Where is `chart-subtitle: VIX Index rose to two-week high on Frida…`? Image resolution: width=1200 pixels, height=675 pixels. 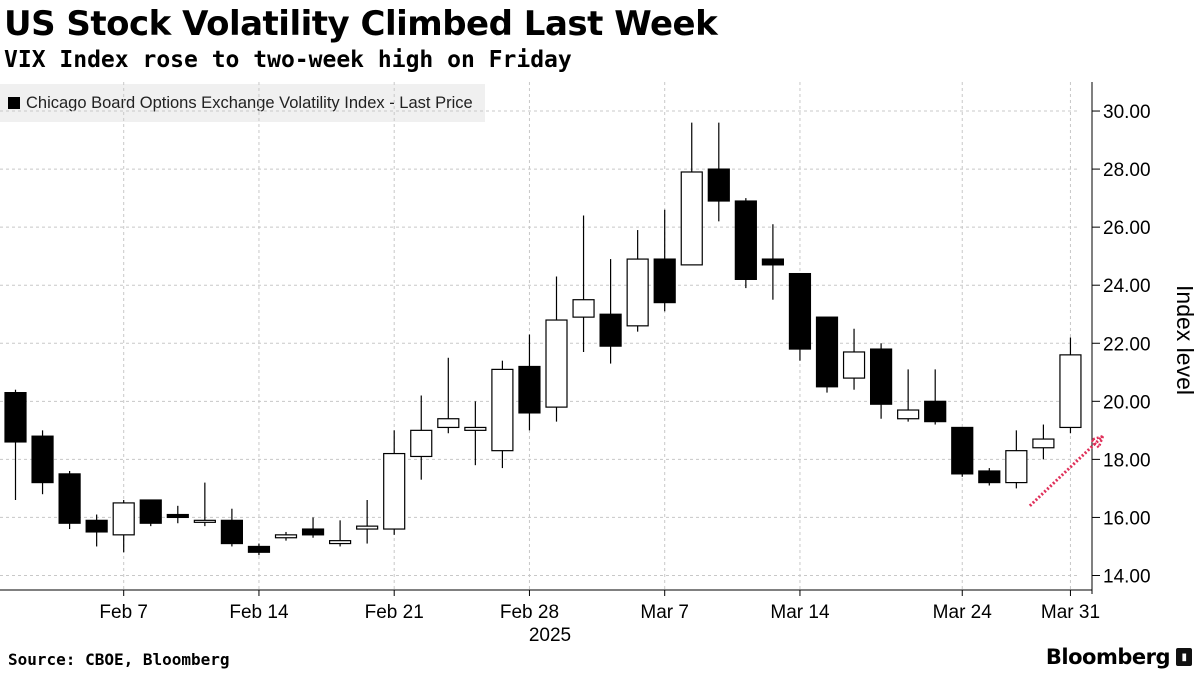
chart-subtitle: VIX Index rose to two-week high on Frida… is located at coordinates (288, 60).